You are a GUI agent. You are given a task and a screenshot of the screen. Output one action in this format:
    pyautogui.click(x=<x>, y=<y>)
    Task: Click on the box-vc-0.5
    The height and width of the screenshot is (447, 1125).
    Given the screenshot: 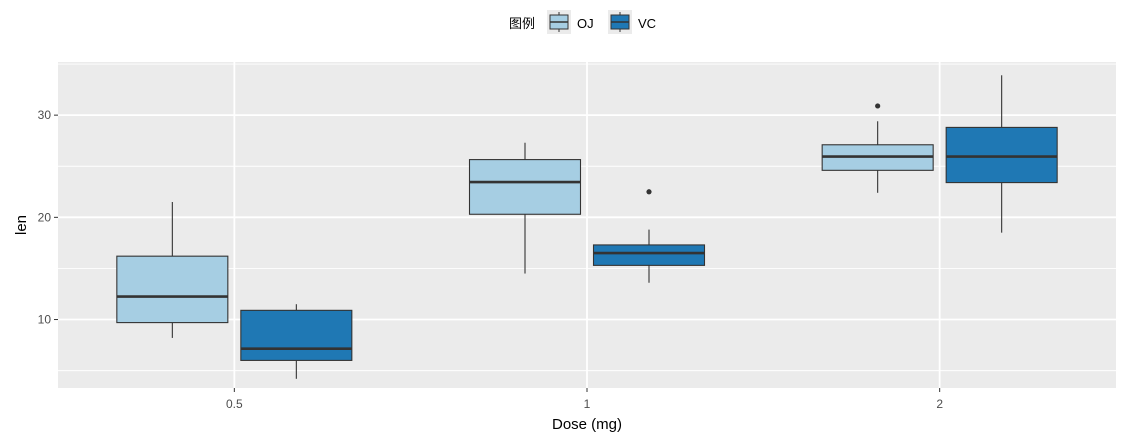 What is the action you would take?
    pyautogui.click(x=296, y=341)
    